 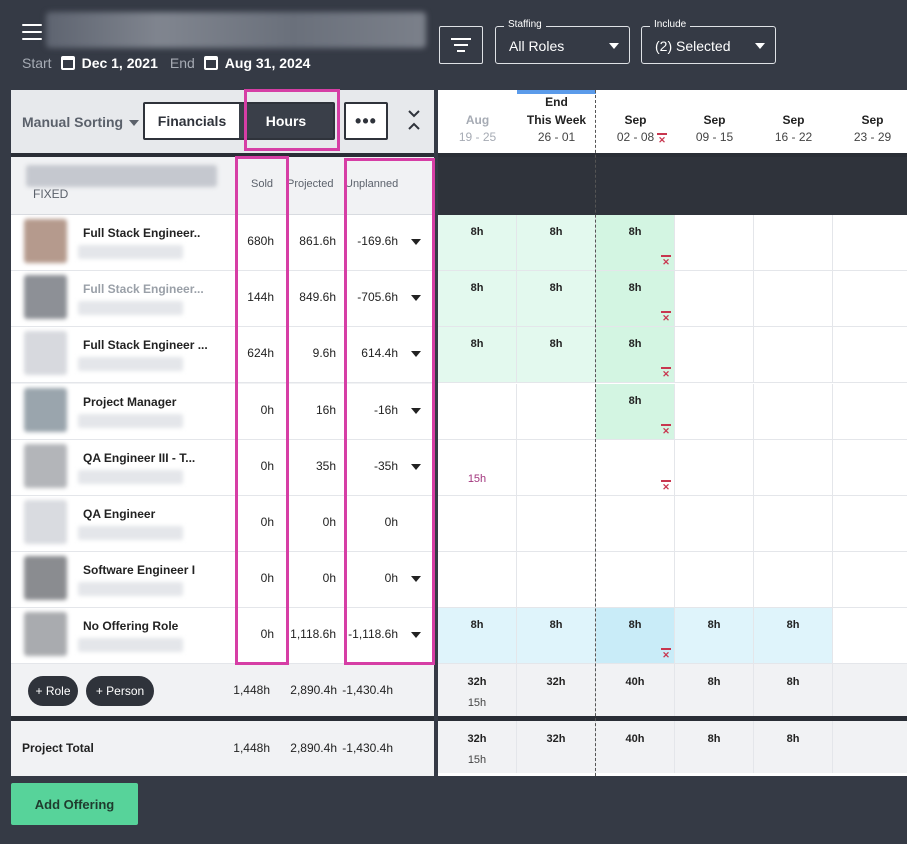 What do you see at coordinates (414, 120) in the screenshot?
I see `collapse-icon` at bounding box center [414, 120].